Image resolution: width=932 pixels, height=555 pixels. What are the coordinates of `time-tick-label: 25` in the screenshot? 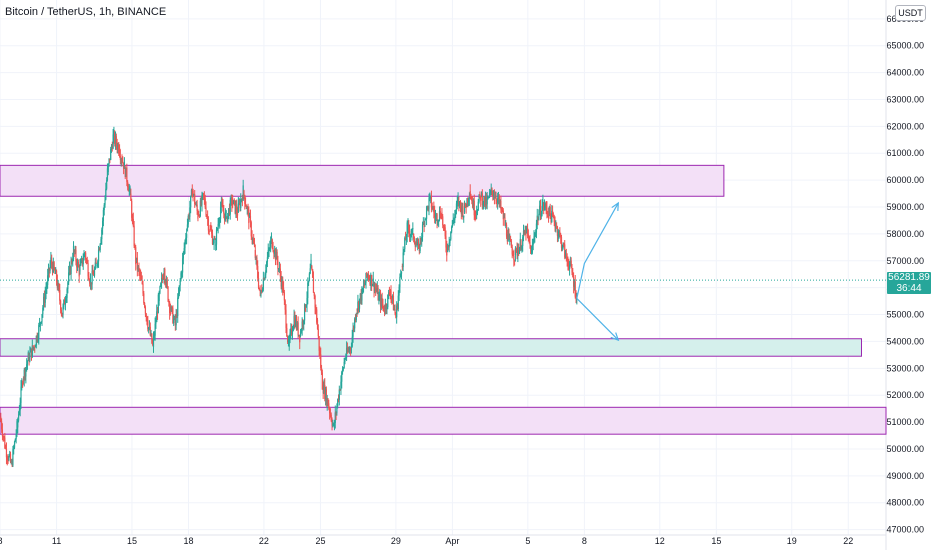 It's located at (320, 541).